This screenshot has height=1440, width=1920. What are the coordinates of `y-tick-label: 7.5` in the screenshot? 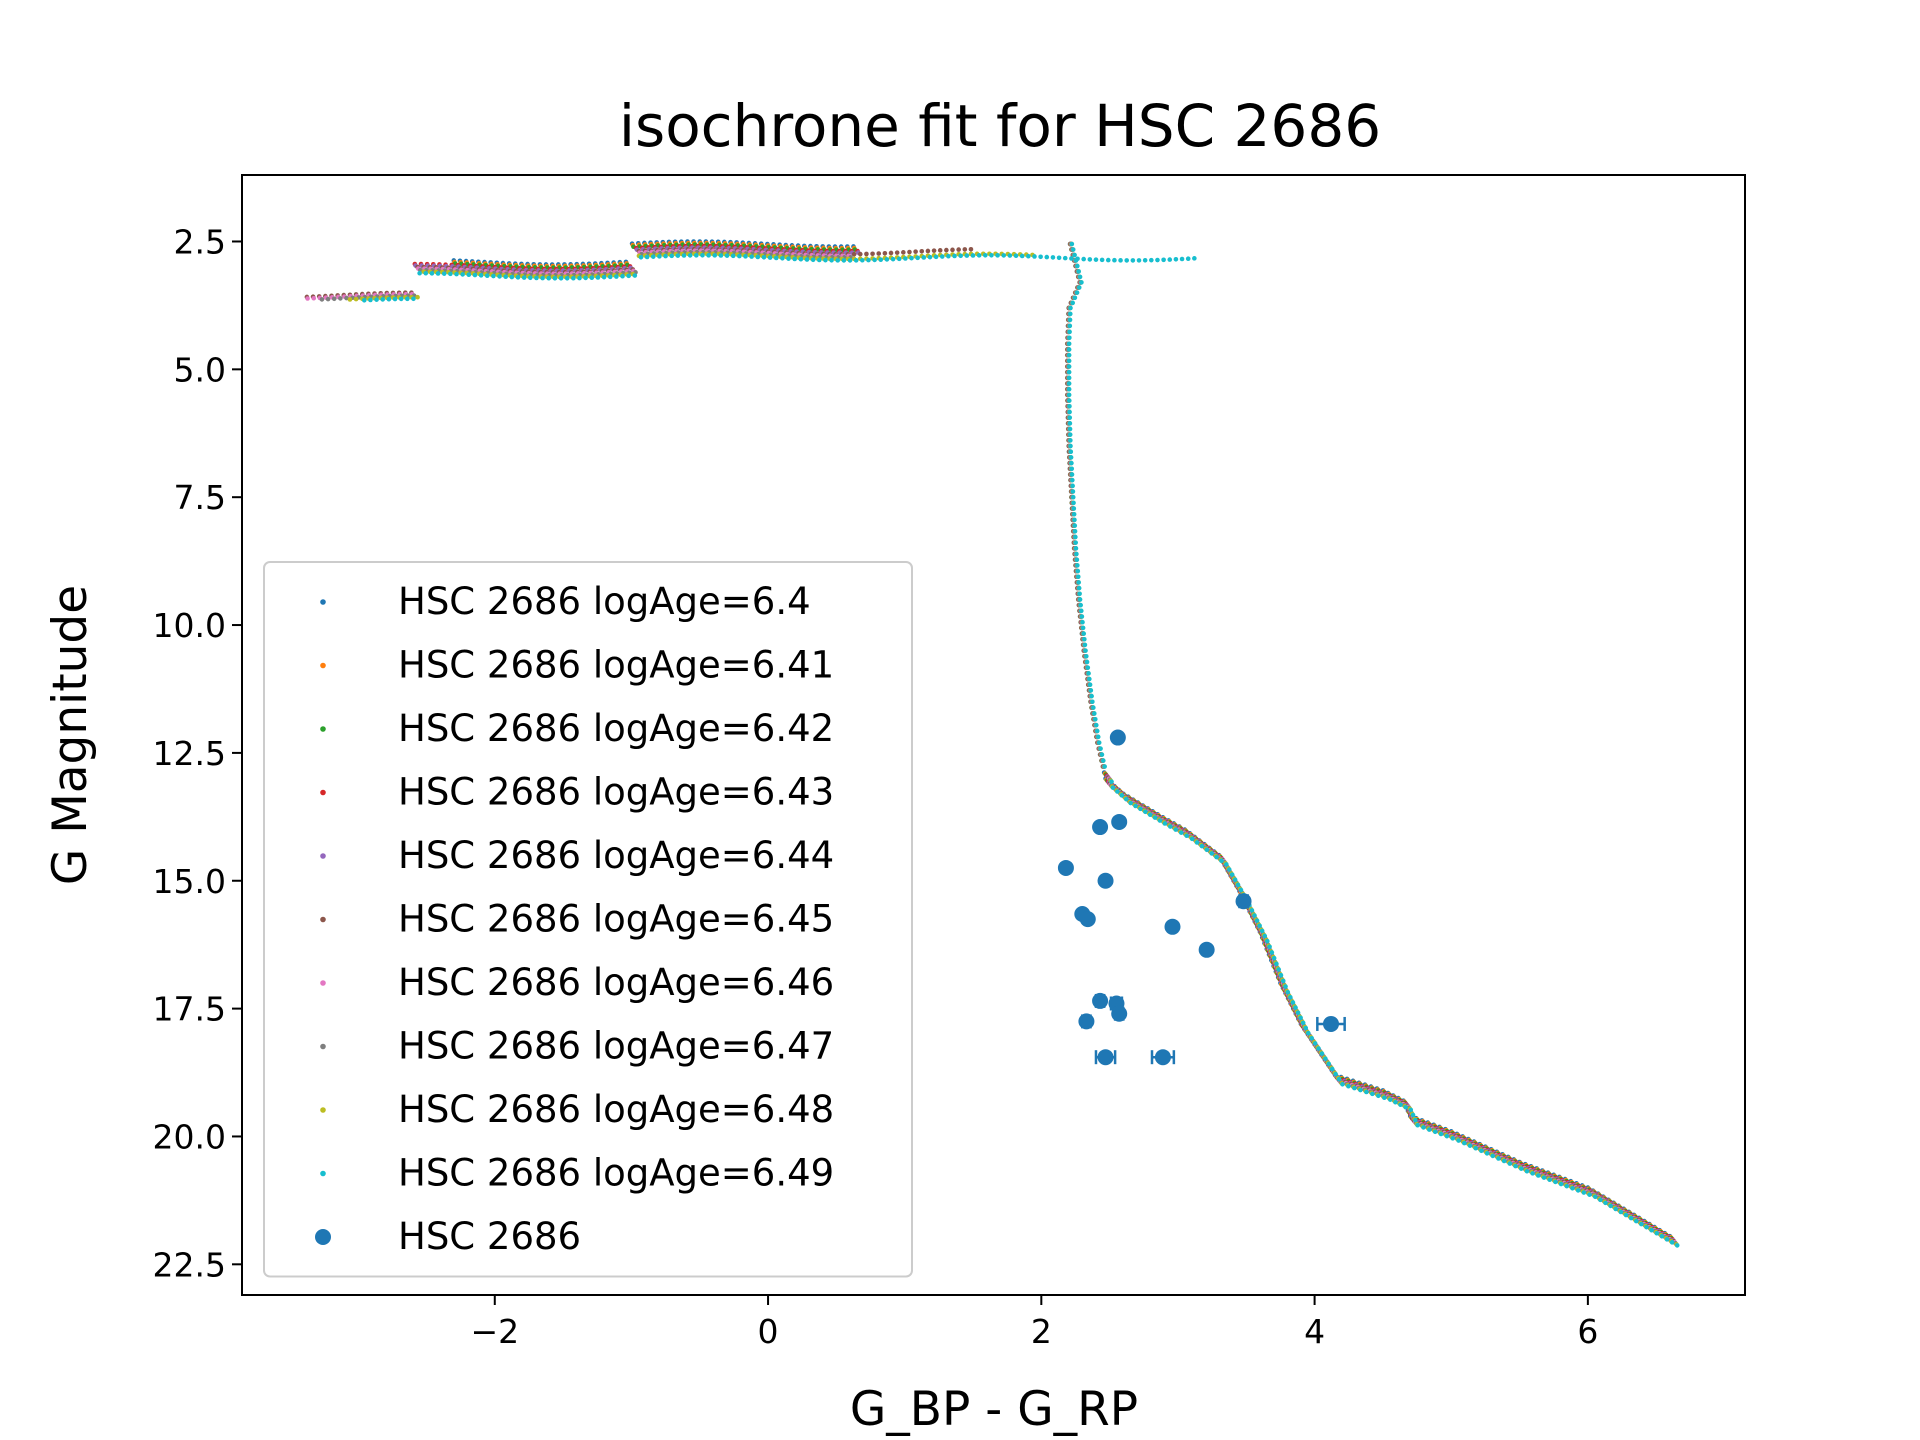 It's located at (200, 497).